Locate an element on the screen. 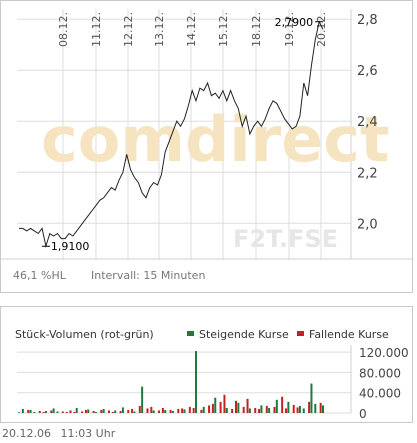  y-tick-label: 2,2 is located at coordinates (367, 173).